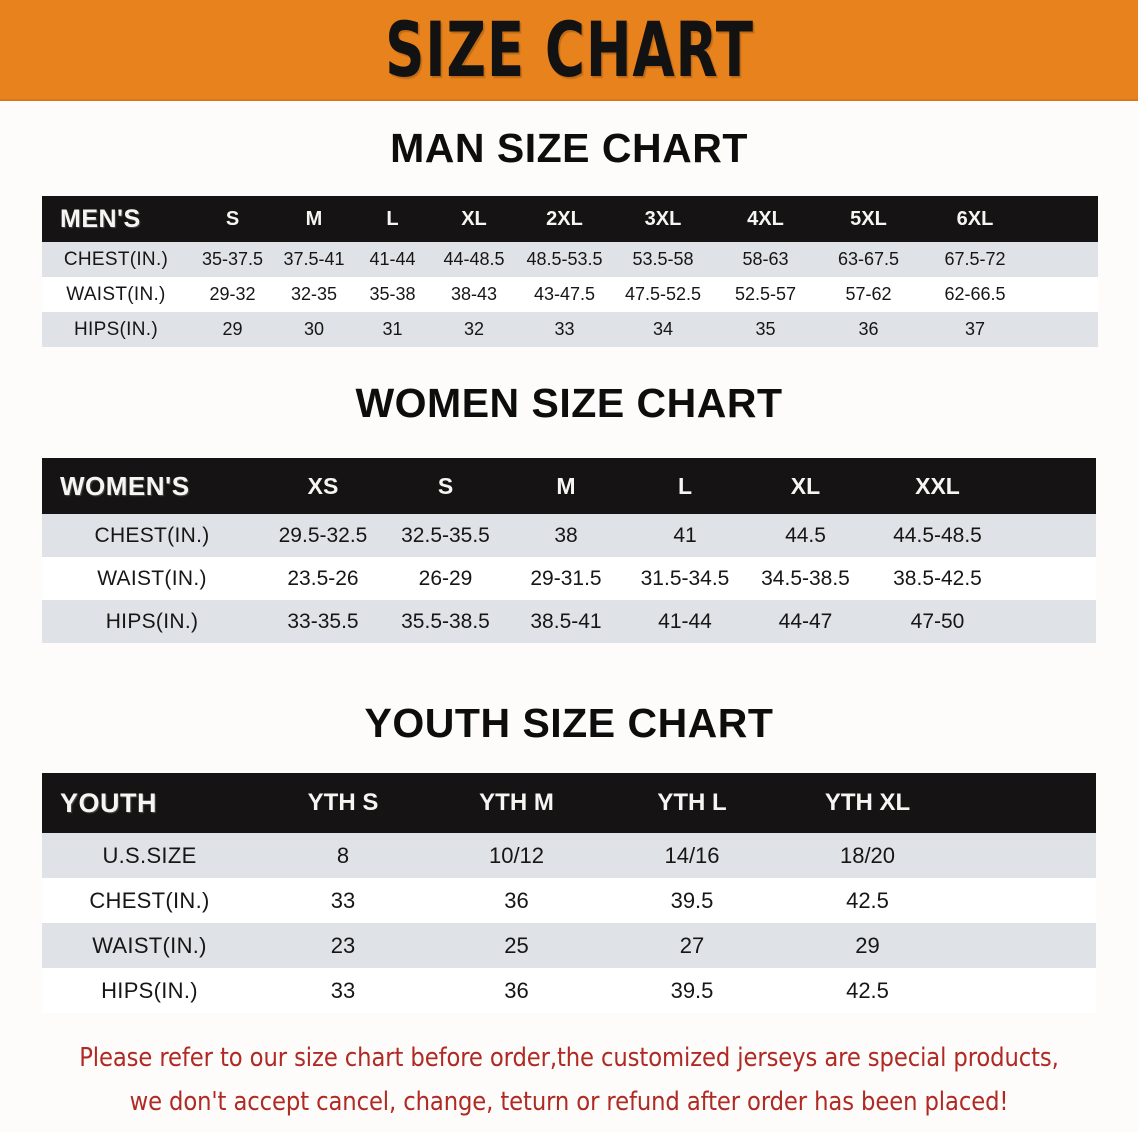 Image resolution: width=1138 pixels, height=1132 pixels. What do you see at coordinates (685, 535) in the screenshot?
I see `women-cell-r1-c4: 41` at bounding box center [685, 535].